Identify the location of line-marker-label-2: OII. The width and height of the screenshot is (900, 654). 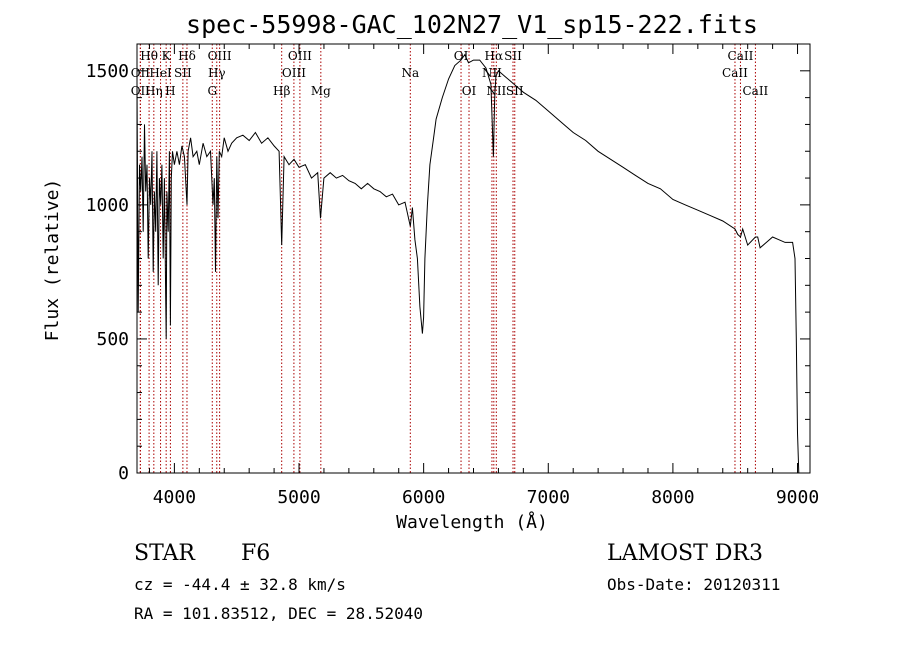
(141, 91).